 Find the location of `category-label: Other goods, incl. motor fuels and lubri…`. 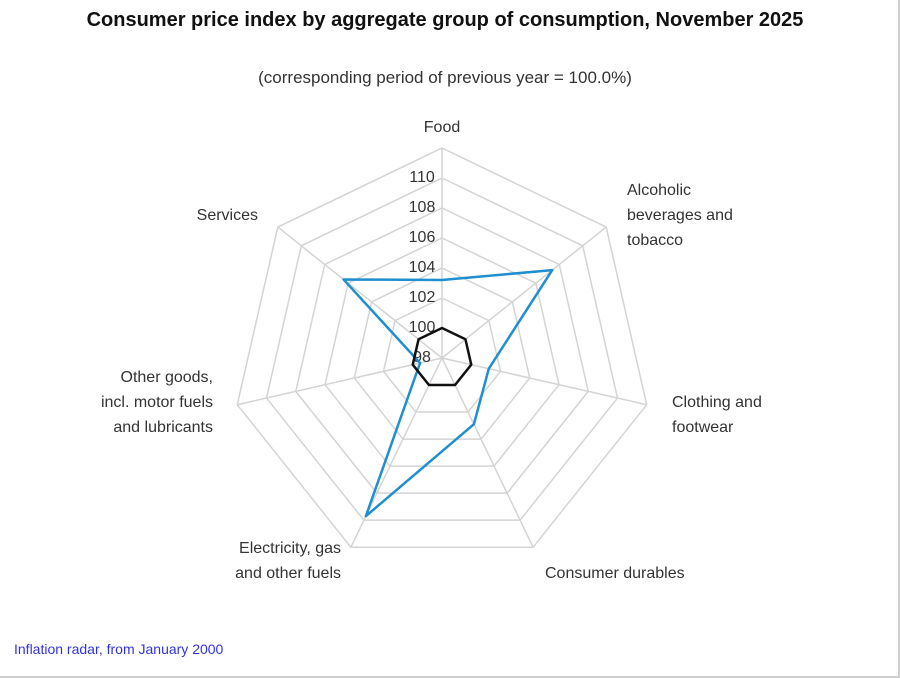

category-label: Other goods, incl. motor fuels and lubri… is located at coordinates (156, 402).